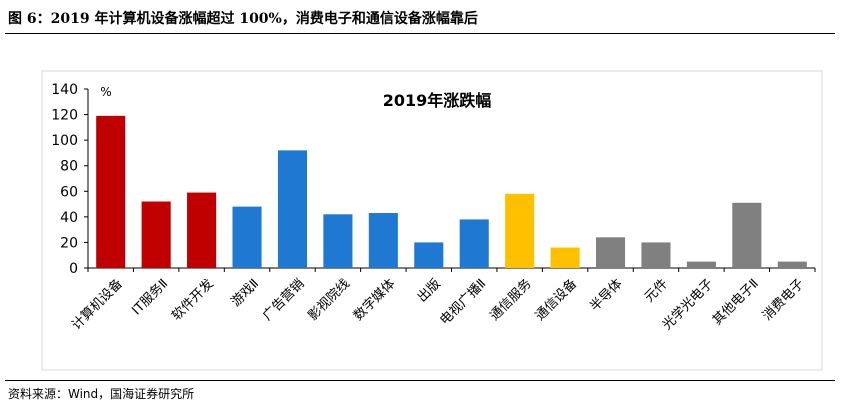 Image resolution: width=844 pixels, height=419 pixels. I want to click on y-tick-label: 40, so click(69, 218).